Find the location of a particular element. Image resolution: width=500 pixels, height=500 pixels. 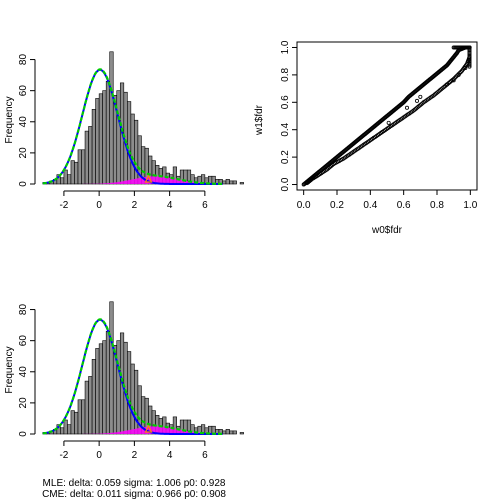

scatter-axes: 0.0 0.2 0.4 0.6 0.8 1.0 0.0 0.2 0.4 0.6 0.8 1.0 is located at coordinates (379, 125).